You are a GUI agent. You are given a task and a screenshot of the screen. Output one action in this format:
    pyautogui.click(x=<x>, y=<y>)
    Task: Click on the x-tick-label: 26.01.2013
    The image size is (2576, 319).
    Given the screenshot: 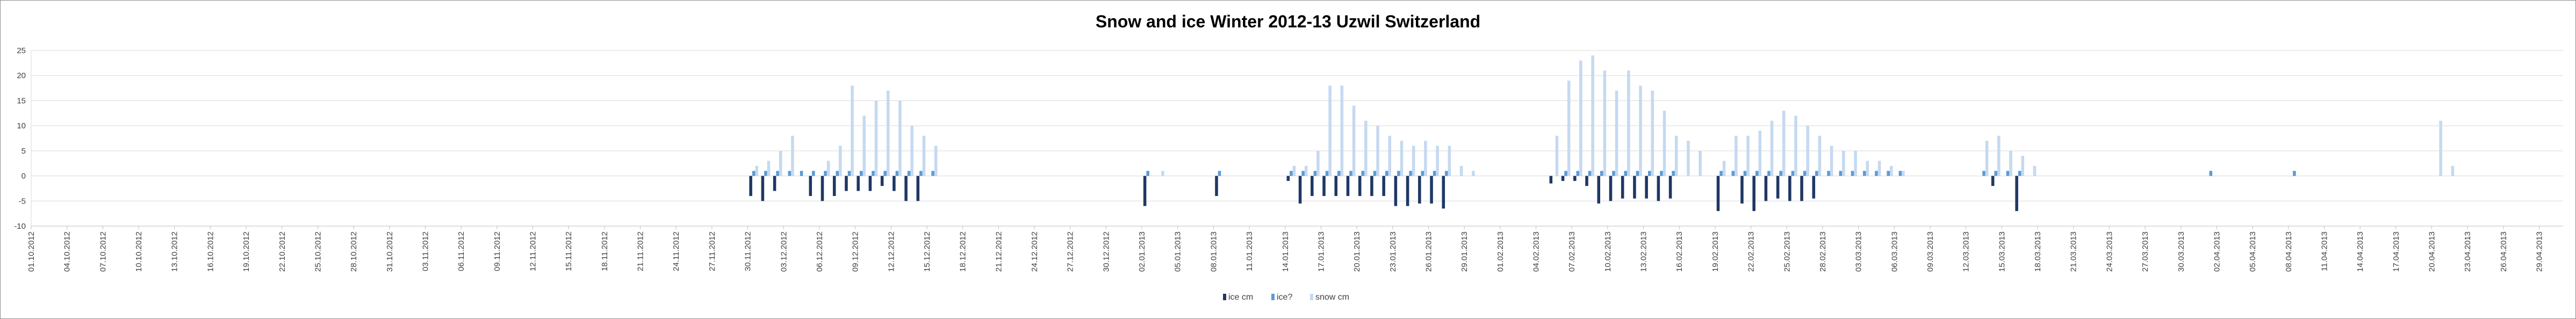 What is the action you would take?
    pyautogui.click(x=1428, y=252)
    